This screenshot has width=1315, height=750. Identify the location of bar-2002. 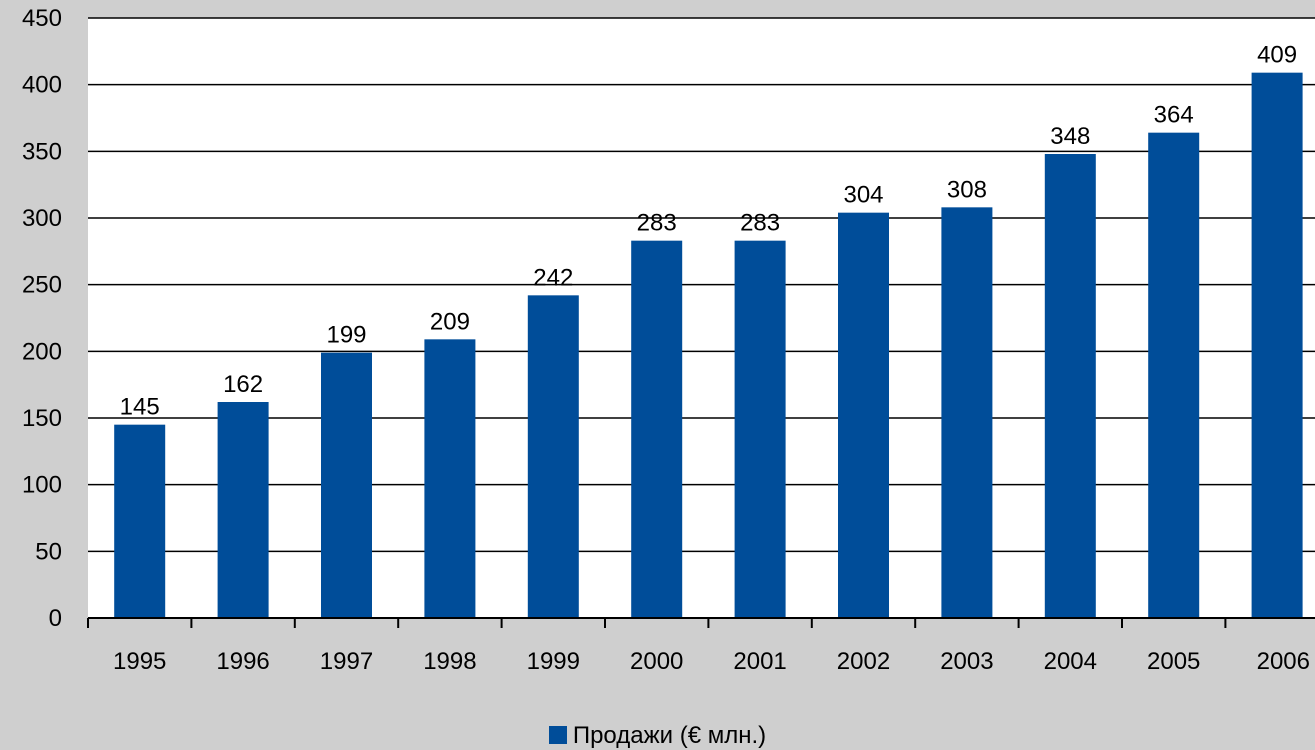
(863, 415).